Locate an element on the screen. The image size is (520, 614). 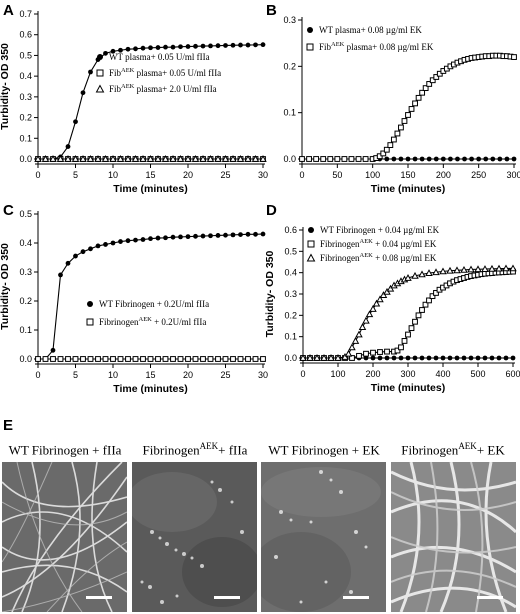
legend-item: FibrinogenAEK + 0.08 µg/ml EK is located at coordinates (371, 257).